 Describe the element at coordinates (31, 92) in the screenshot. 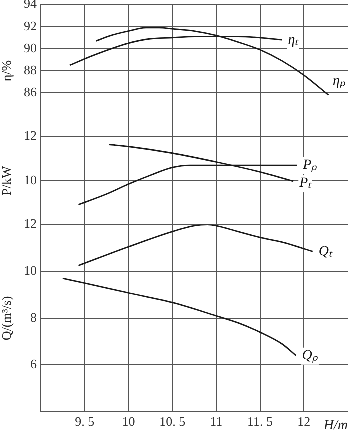

I see `y-tick-label: 86` at that location.